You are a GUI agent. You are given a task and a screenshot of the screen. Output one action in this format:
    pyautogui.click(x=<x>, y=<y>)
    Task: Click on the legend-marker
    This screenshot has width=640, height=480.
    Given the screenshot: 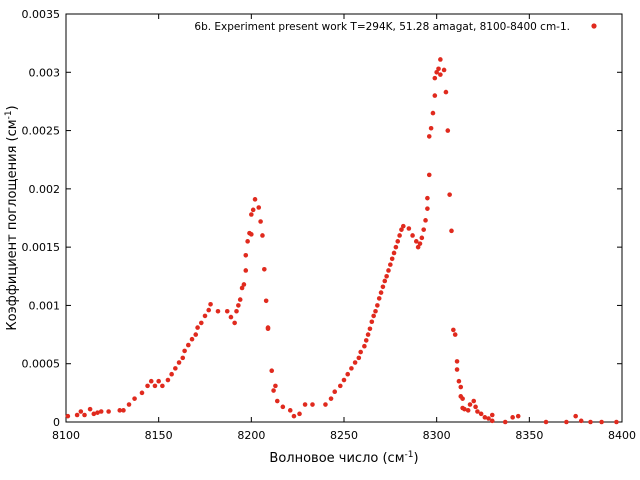 What is the action you would take?
    pyautogui.click(x=594, y=26)
    